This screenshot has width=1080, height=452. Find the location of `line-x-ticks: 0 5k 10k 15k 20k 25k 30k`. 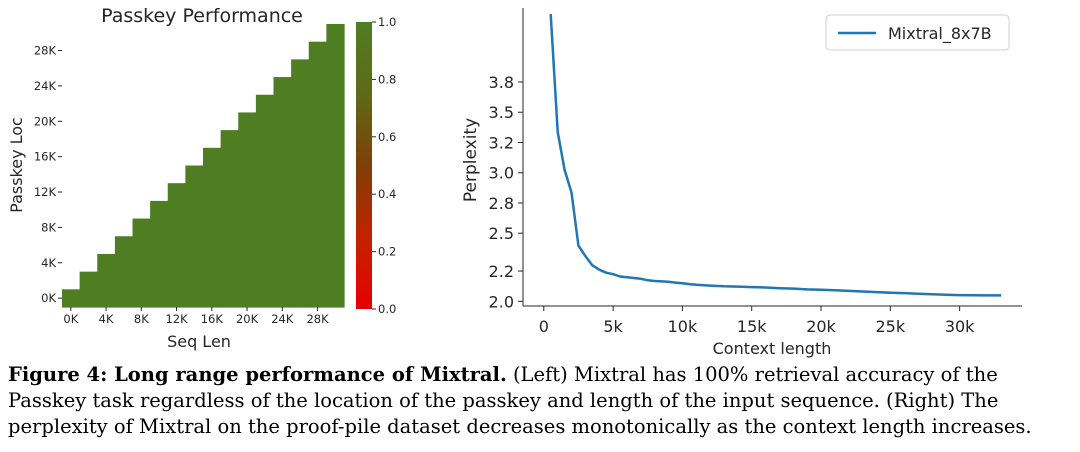

line-x-ticks: 0 5k 10k 15k 20k 25k 30k is located at coordinates (757, 321).